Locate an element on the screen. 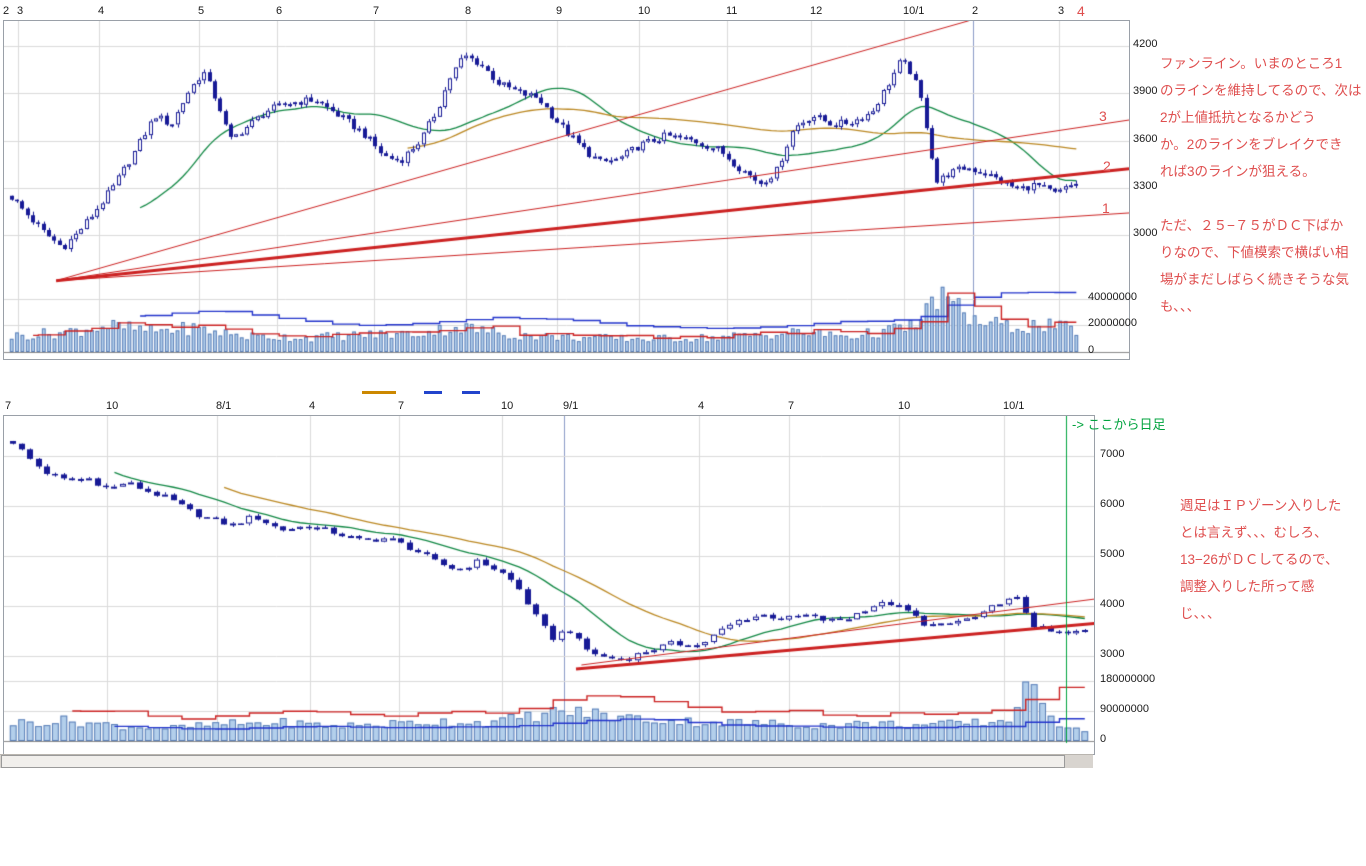 This screenshot has height=866, width=1366. weekly-price-axis-label: 5000 is located at coordinates (1112, 554).